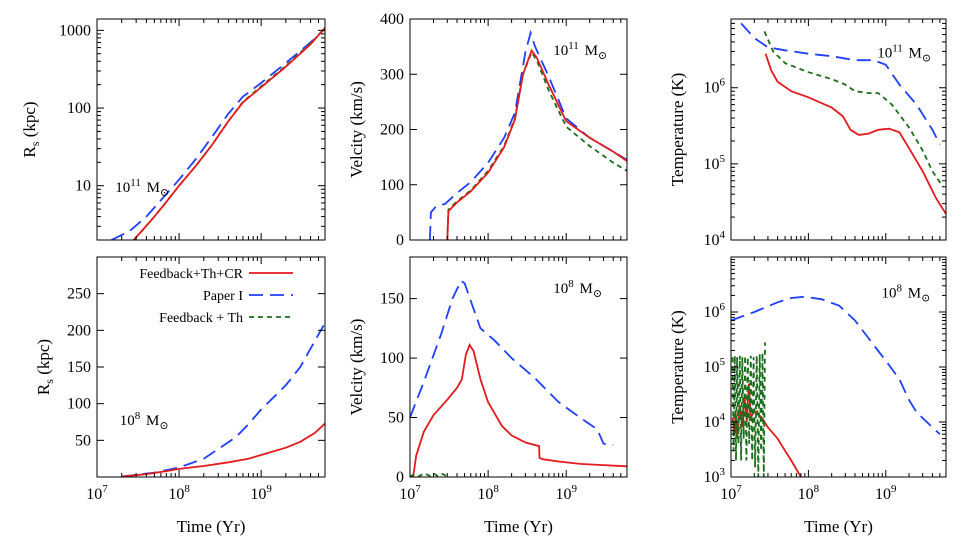 Image resolution: width=971 pixels, height=545 pixels. What do you see at coordinates (715, 476) in the screenshot?
I see `y-tick-label: 103` at bounding box center [715, 476].